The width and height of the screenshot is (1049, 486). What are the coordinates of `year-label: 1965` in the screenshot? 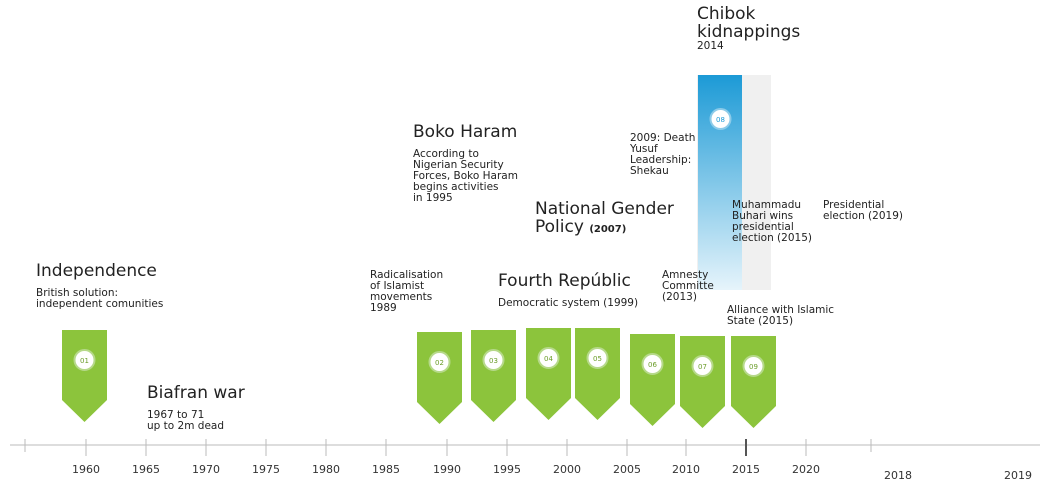 It's located at (146, 469).